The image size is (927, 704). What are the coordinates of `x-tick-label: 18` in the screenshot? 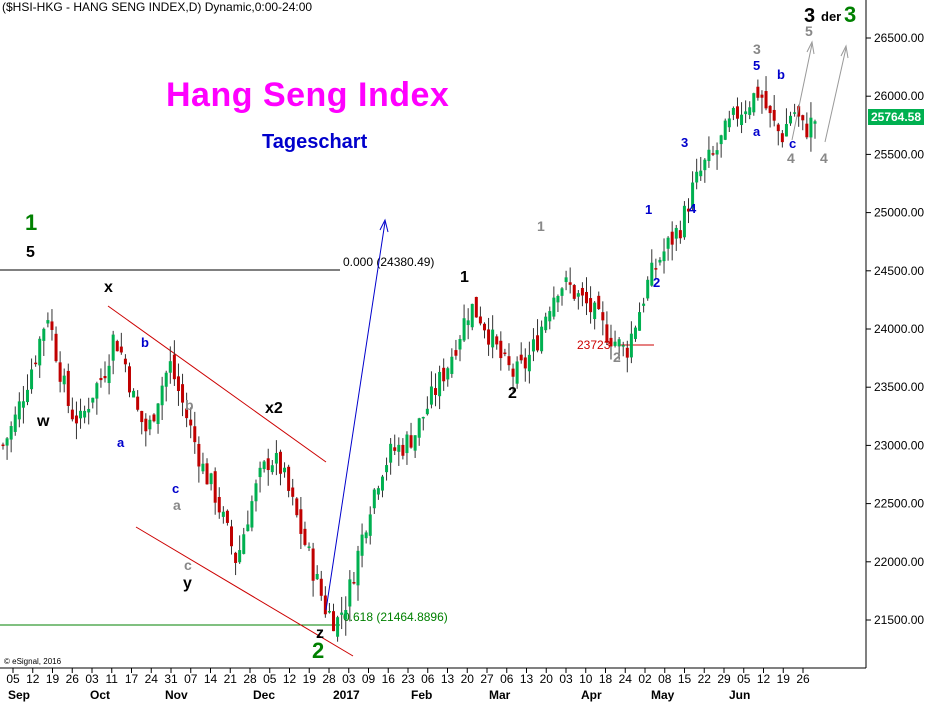 It's located at (606, 679).